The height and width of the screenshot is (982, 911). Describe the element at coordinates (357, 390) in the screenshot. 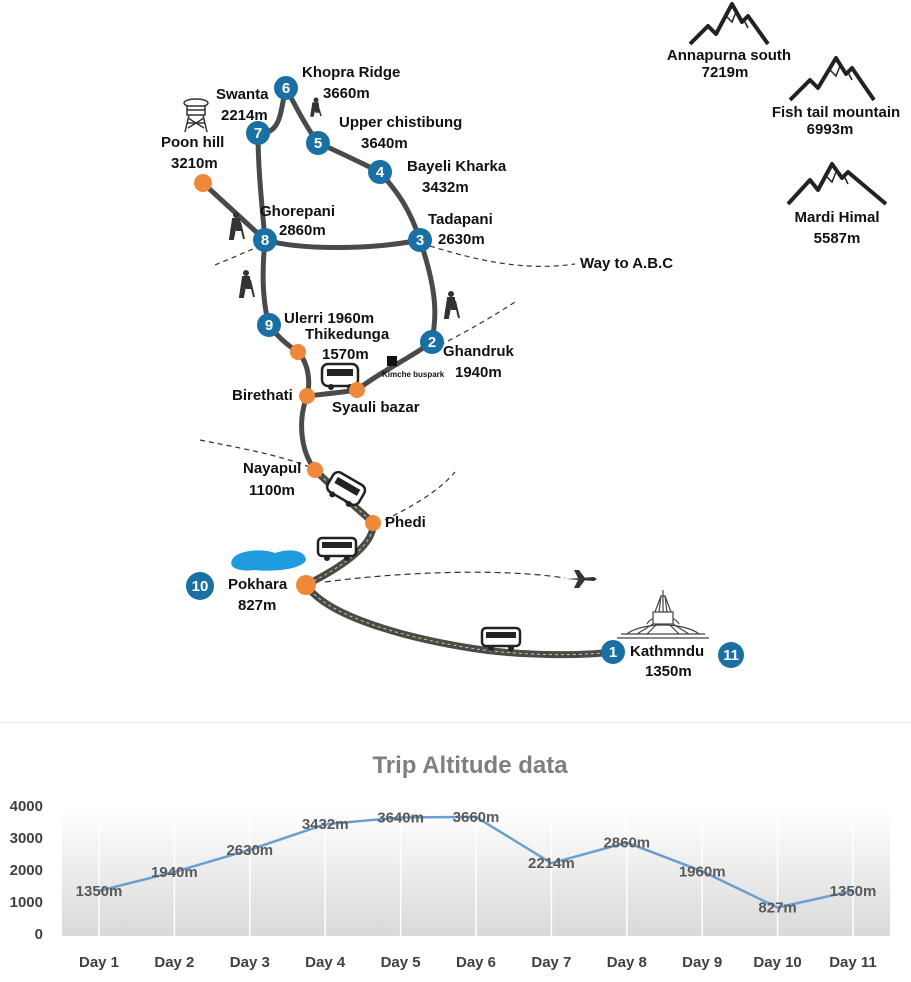

I see `waypoint-syauli-bazar` at that location.